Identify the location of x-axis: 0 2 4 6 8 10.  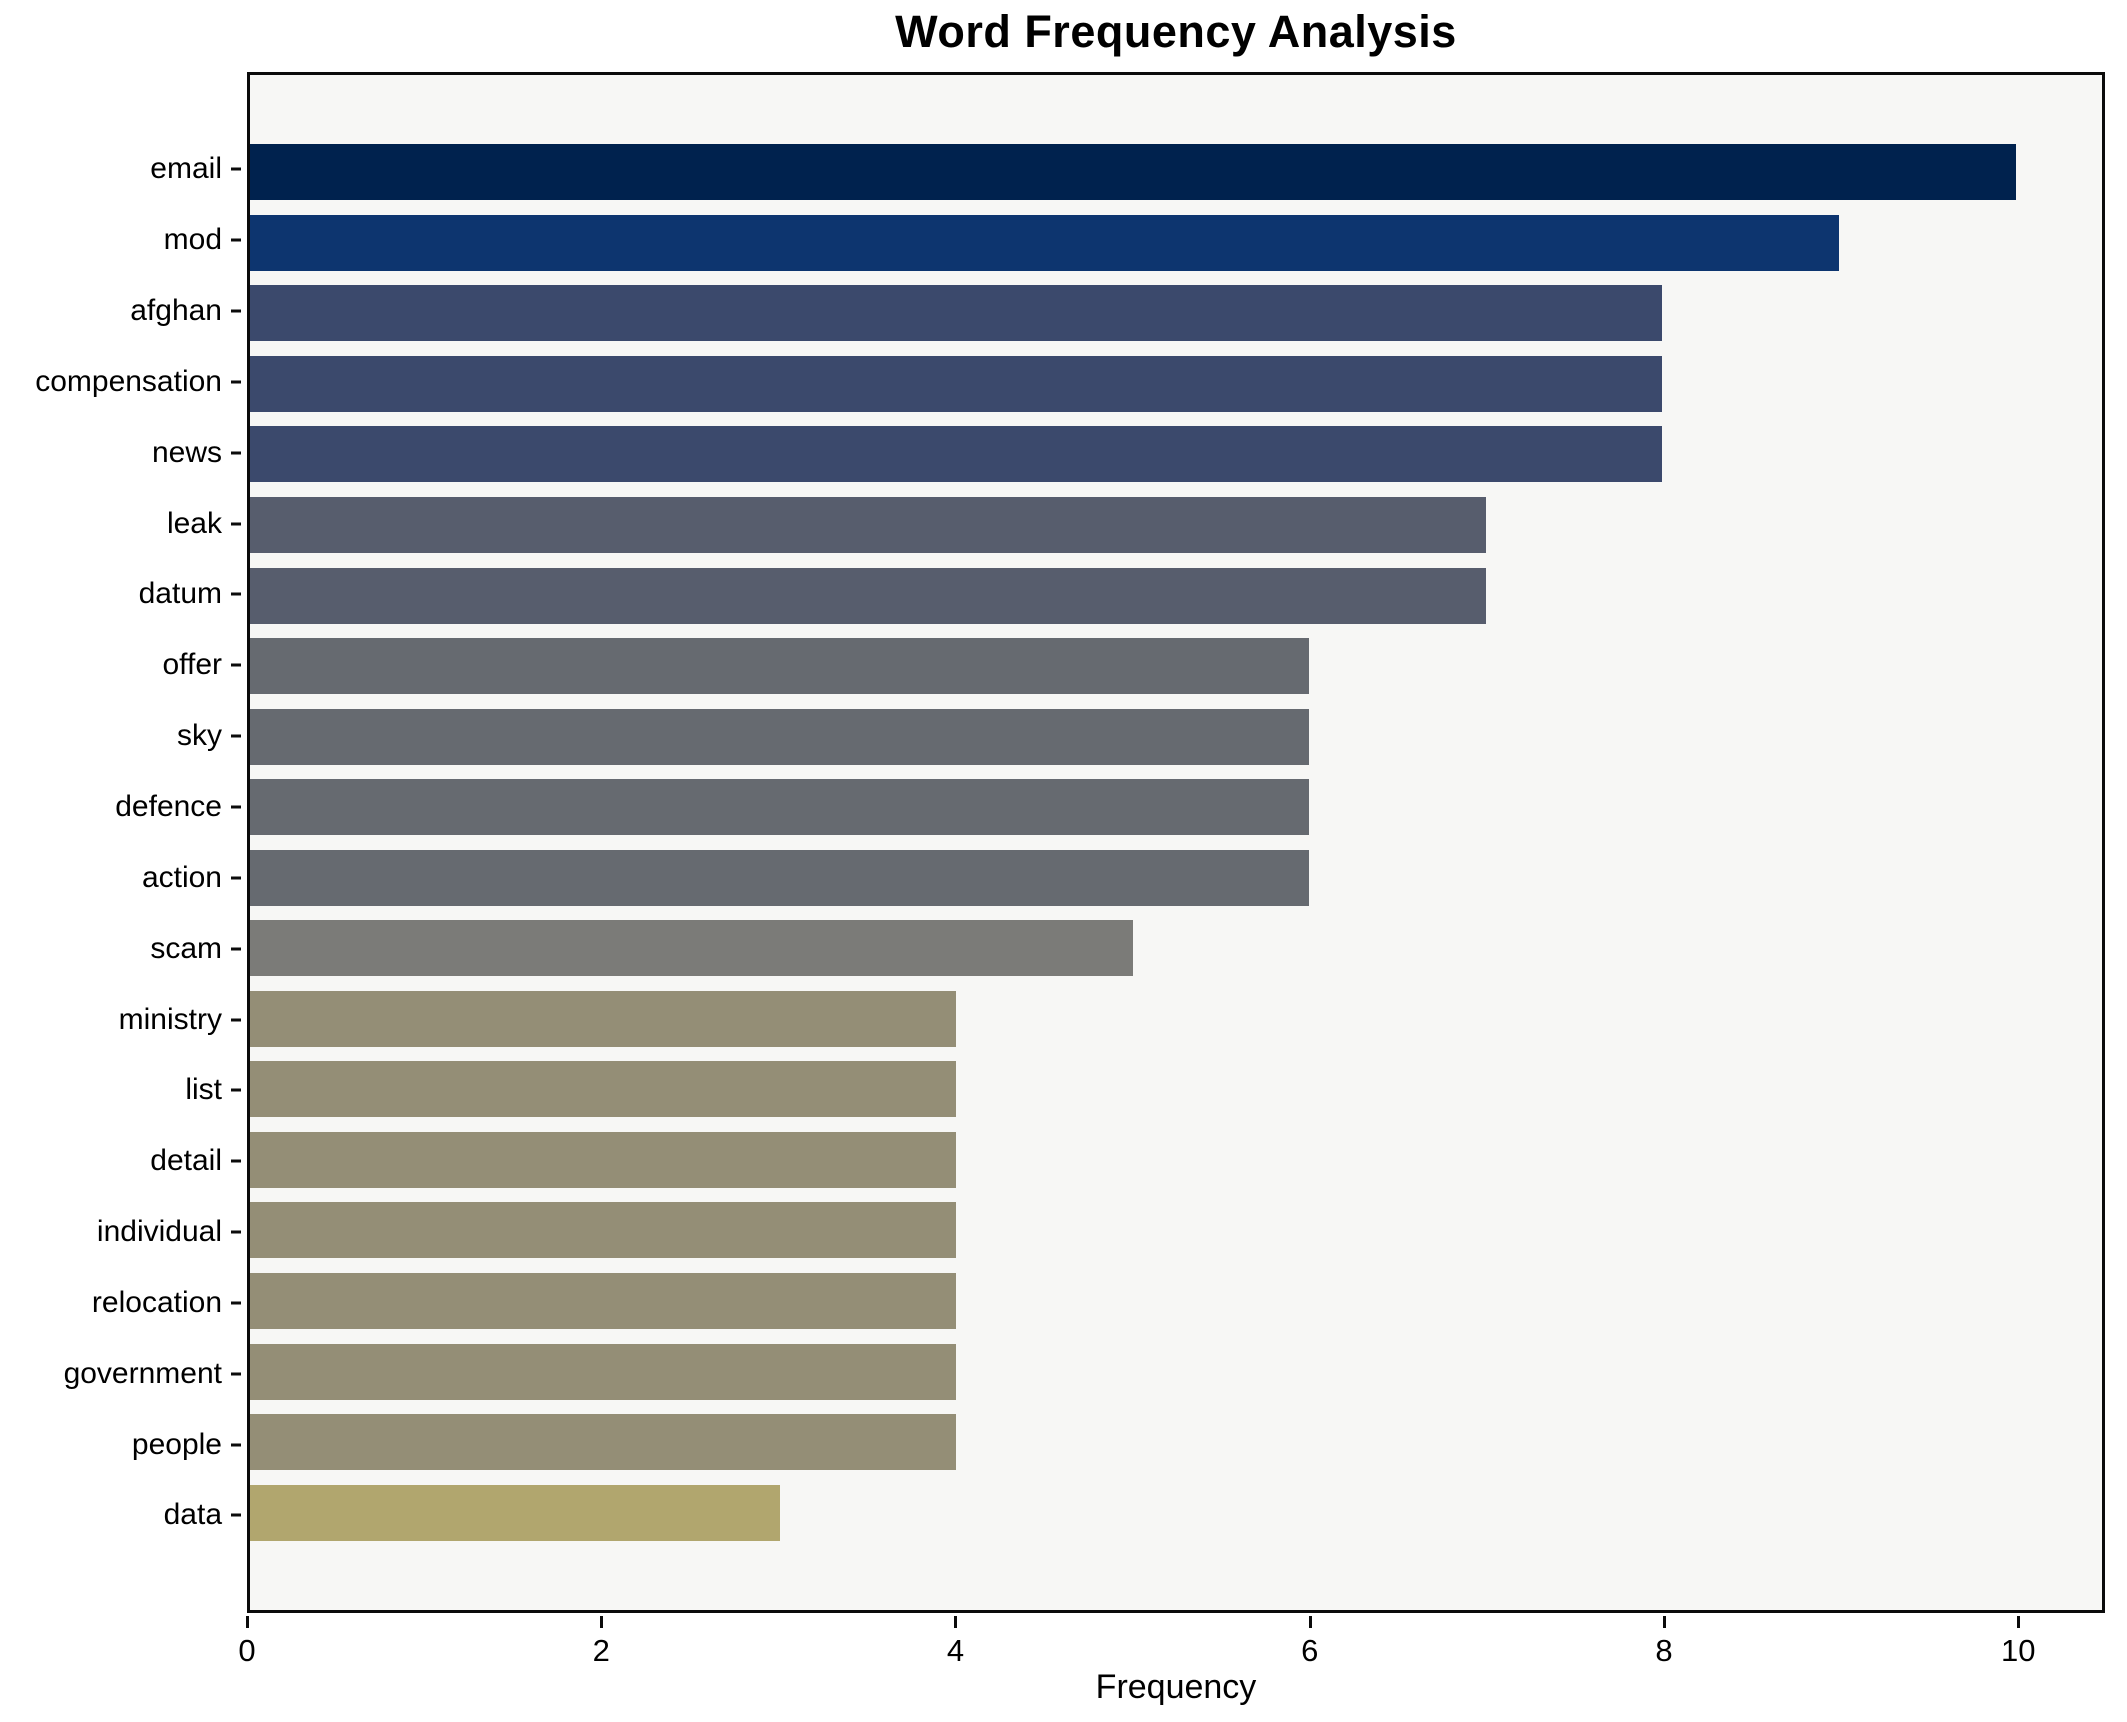
(1171, 1663).